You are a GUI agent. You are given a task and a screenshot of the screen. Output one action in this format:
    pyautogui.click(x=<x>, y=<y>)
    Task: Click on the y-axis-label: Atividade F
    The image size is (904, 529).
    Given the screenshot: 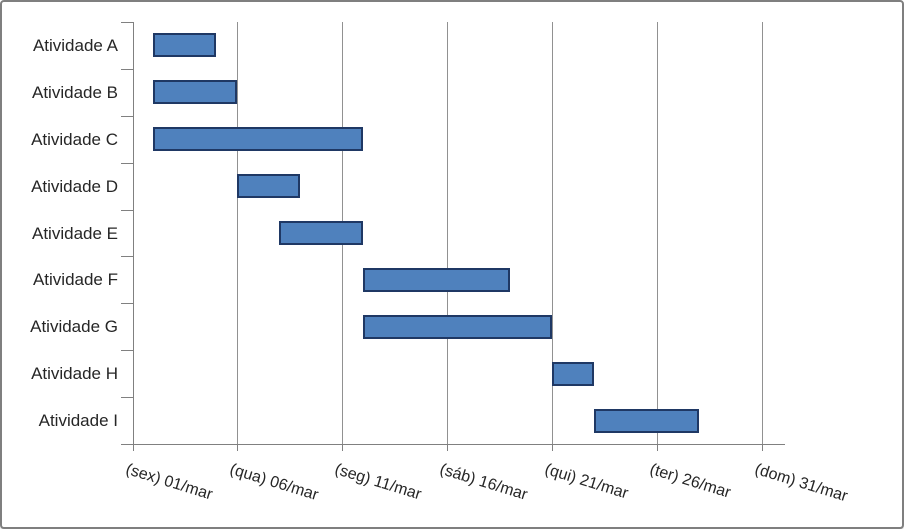 What is the action you would take?
    pyautogui.click(x=75, y=280)
    